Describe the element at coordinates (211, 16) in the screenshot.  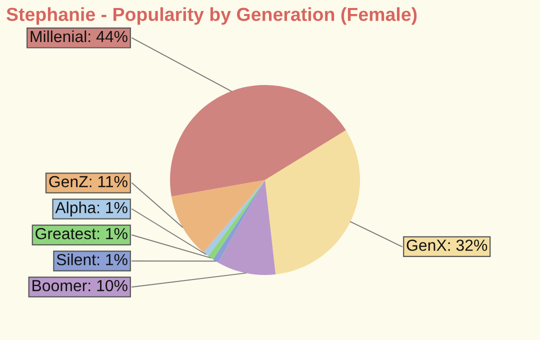
I see `chart-title: Stephanie - Popularity by Generation (Female)` at that location.